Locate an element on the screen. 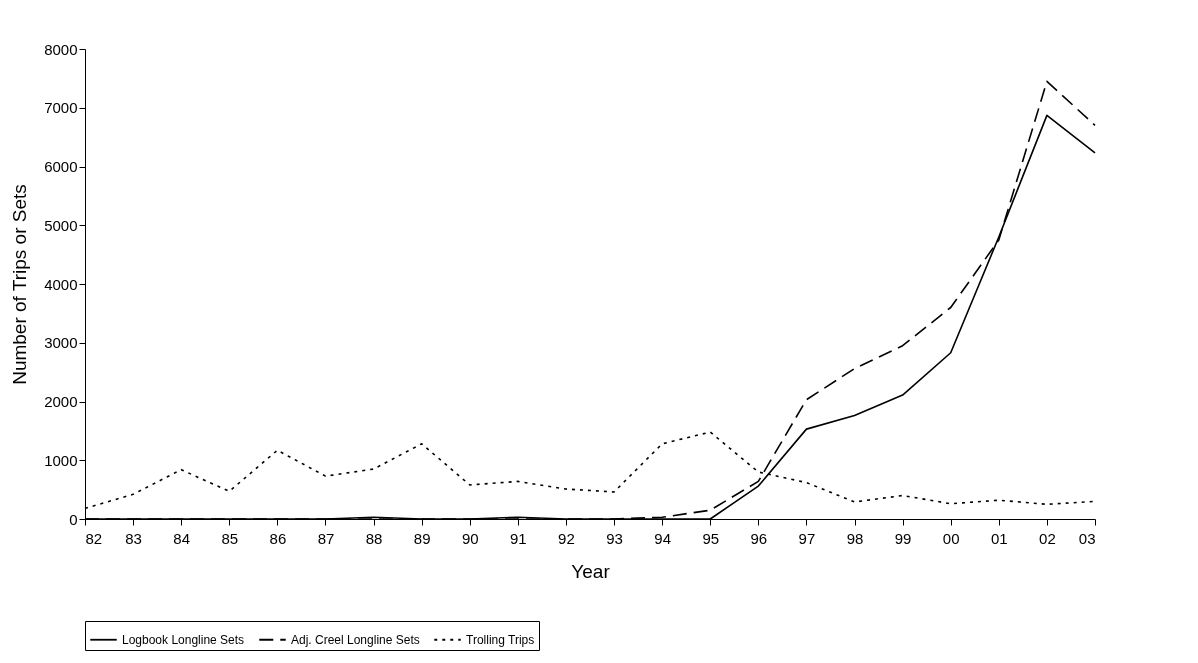  x-tick-label: 99 is located at coordinates (903, 538).